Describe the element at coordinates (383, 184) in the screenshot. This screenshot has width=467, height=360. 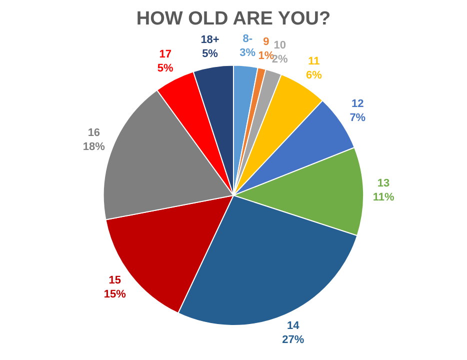
I see `slice-label: 13` at that location.